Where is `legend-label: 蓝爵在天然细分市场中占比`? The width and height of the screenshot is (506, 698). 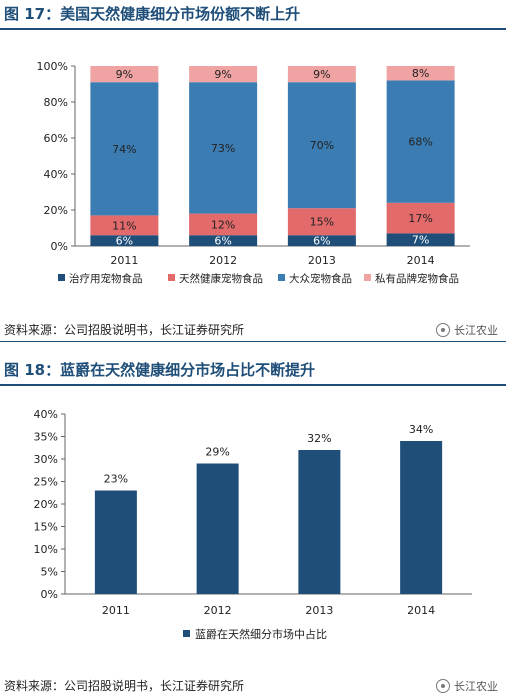 legend-label: 蓝爵在天然细分市场中占比 is located at coordinates (261, 634).